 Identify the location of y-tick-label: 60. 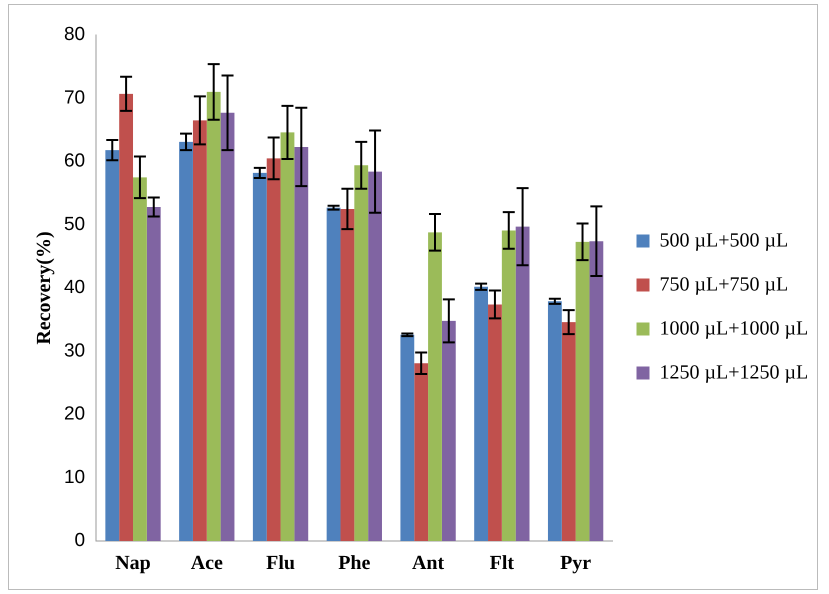
(75, 161).